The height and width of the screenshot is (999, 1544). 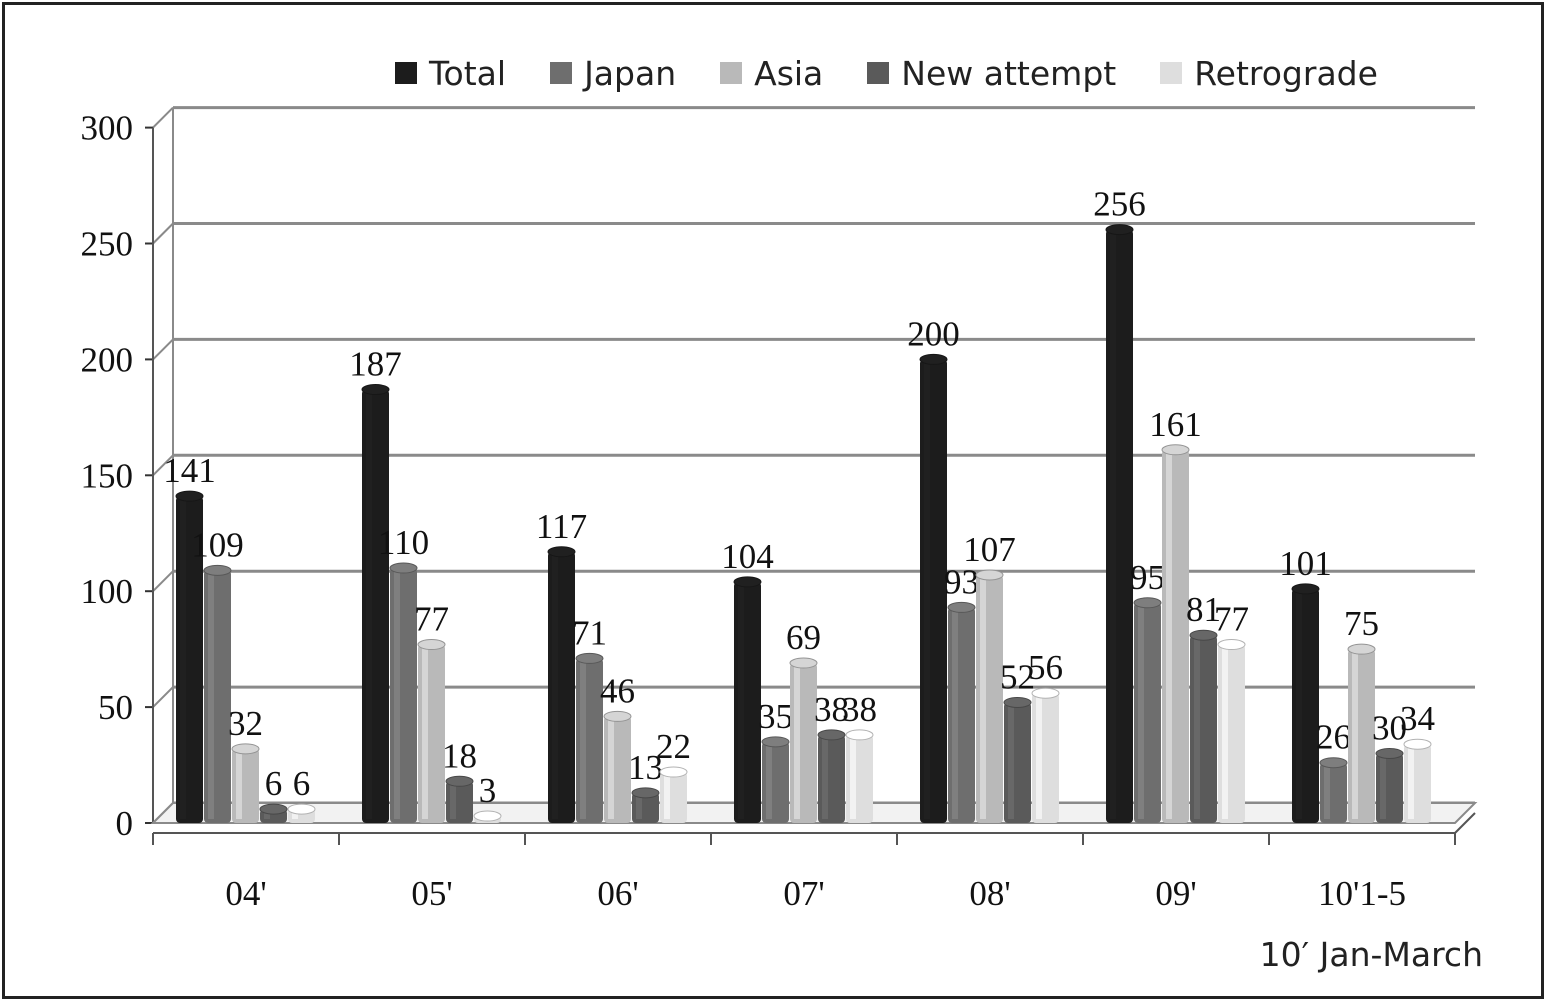 What do you see at coordinates (673, 746) in the screenshot?
I see `data-label: 22` at bounding box center [673, 746].